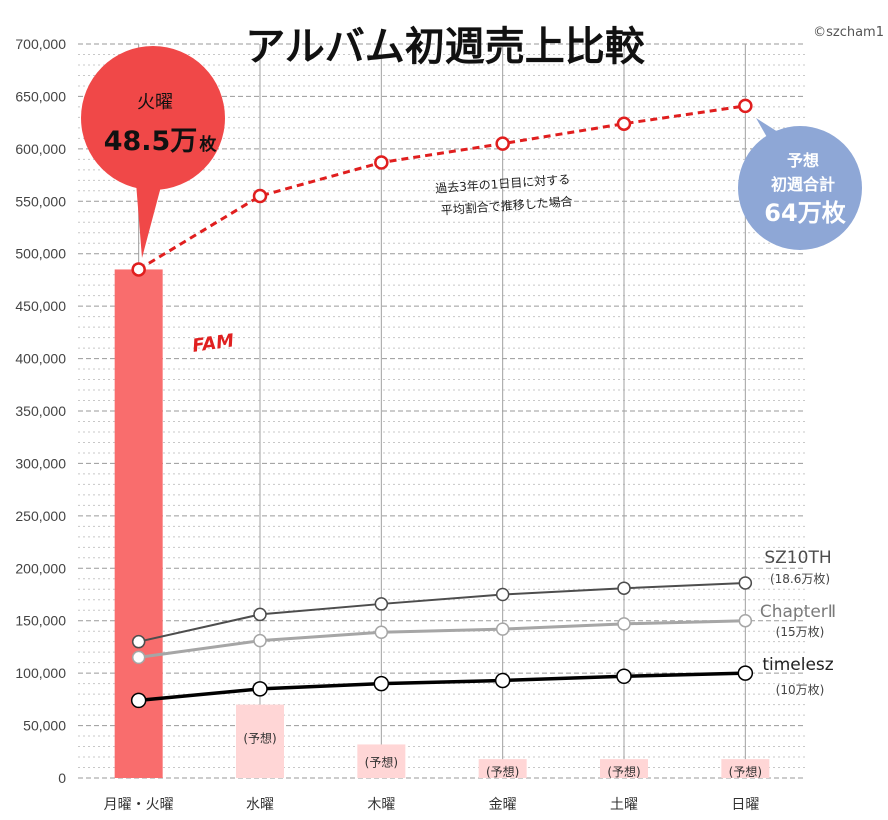 Image resolution: width=888 pixels, height=820 pixels. Describe the element at coordinates (381, 805) in the screenshot. I see `x-tick-label: 木曜` at that location.